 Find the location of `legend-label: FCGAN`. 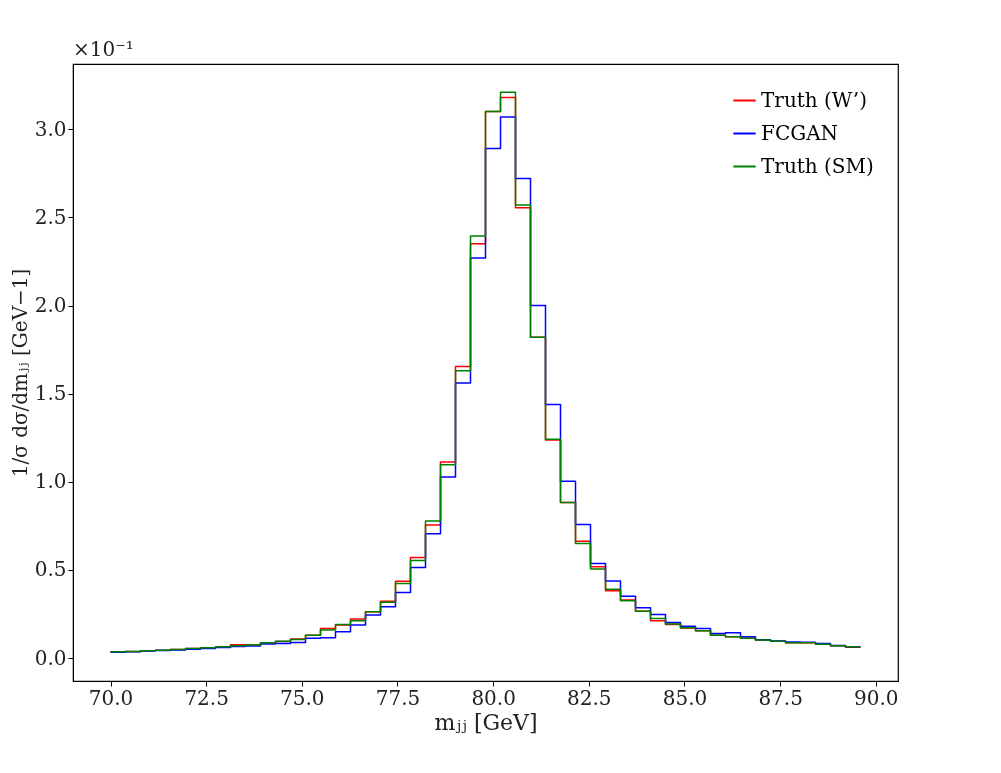

legend-label: FCGAN is located at coordinates (800, 132).